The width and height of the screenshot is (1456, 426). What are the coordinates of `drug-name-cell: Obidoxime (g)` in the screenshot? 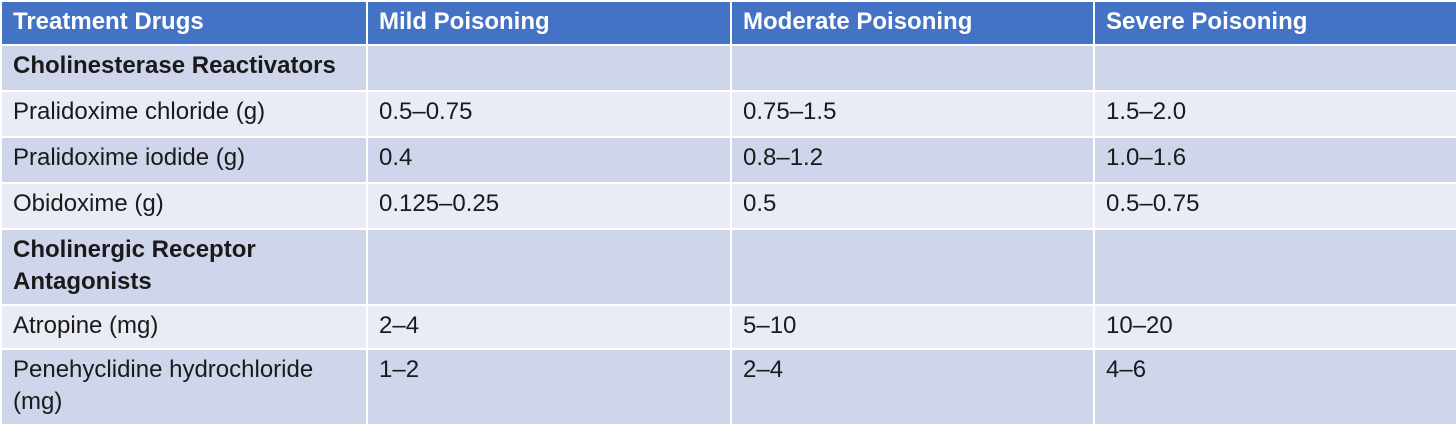 It's located at (184, 206).